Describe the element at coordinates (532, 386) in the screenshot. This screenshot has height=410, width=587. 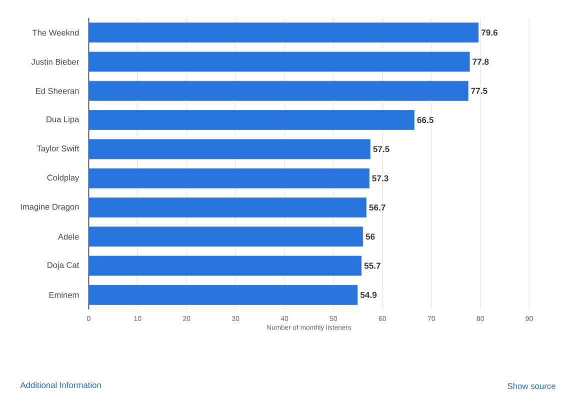
I see `text: Show source` at that location.